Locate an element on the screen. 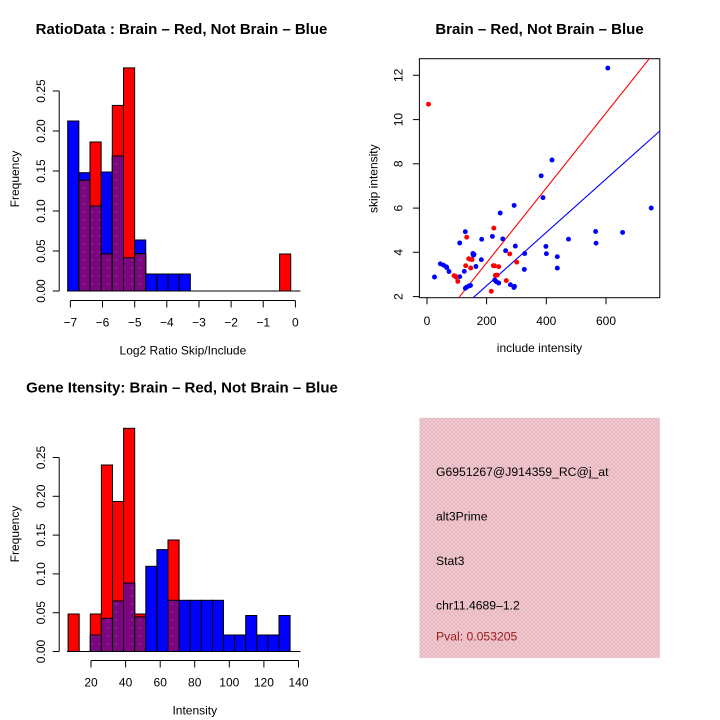  svg-text: 2 is located at coordinates (399, 296).